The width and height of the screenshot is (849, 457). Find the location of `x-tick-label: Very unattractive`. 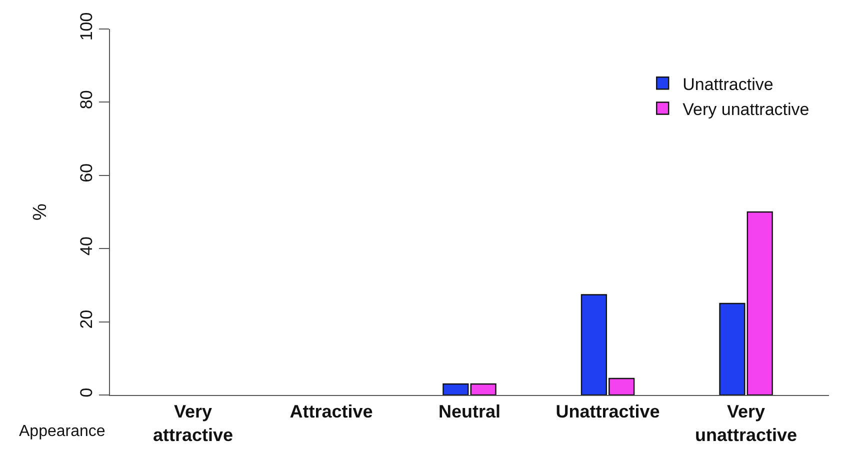

x-tick-label: Very unattractive is located at coordinates (746, 423).